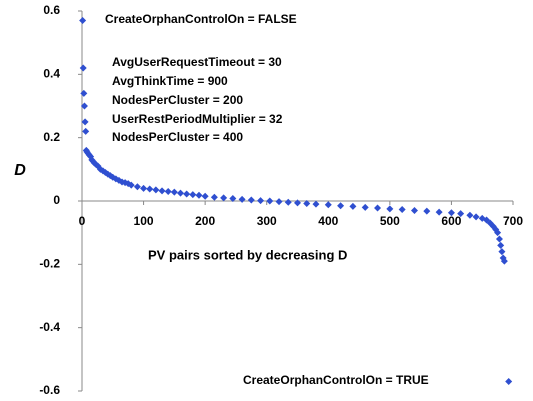 This screenshot has height=401, width=533. What do you see at coordinates (49, 390) in the screenshot?
I see `y-tick-label: -0.6` at bounding box center [49, 390].